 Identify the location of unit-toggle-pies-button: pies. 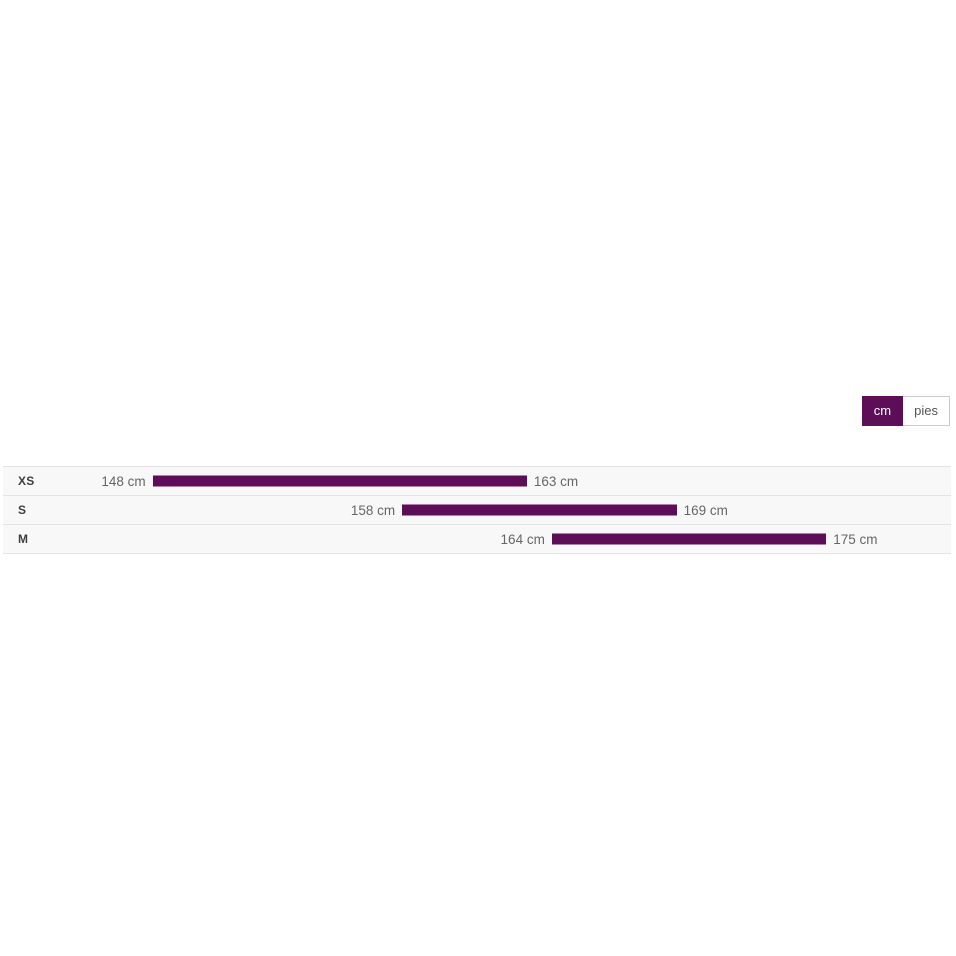
(926, 411).